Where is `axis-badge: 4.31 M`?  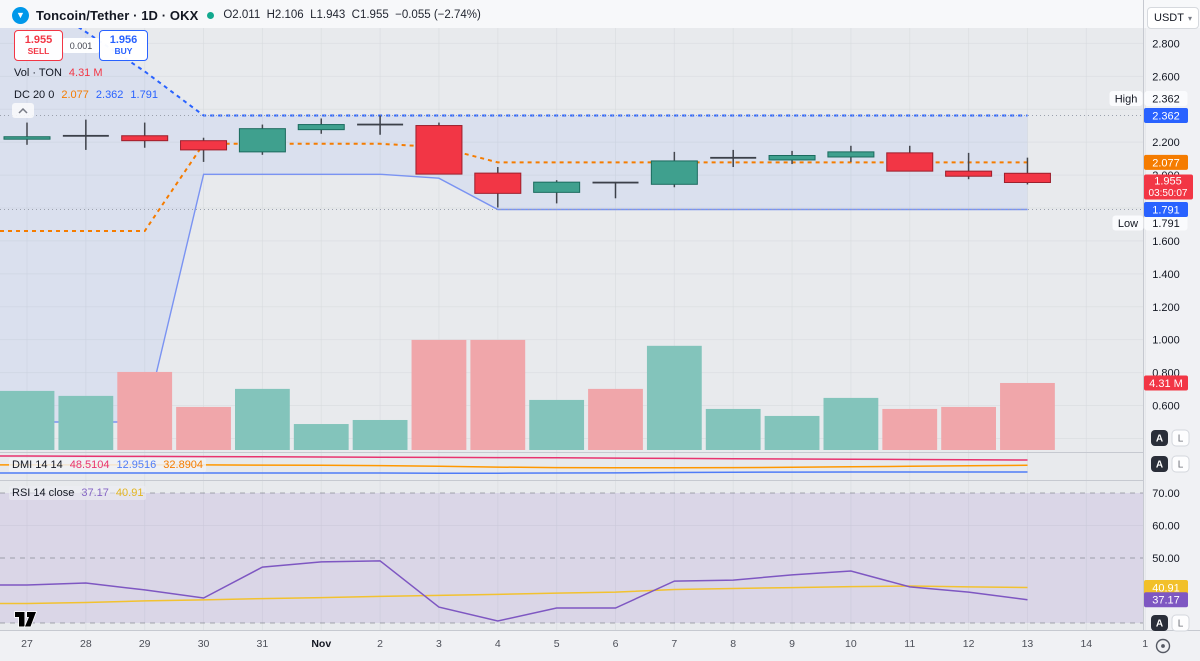
axis-badge: 4.31 M is located at coordinates (1166, 383).